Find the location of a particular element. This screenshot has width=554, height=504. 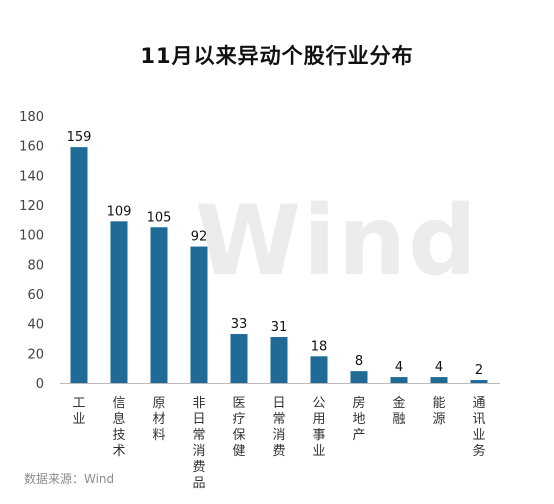

y-tick-label: 120 is located at coordinates (31, 206).